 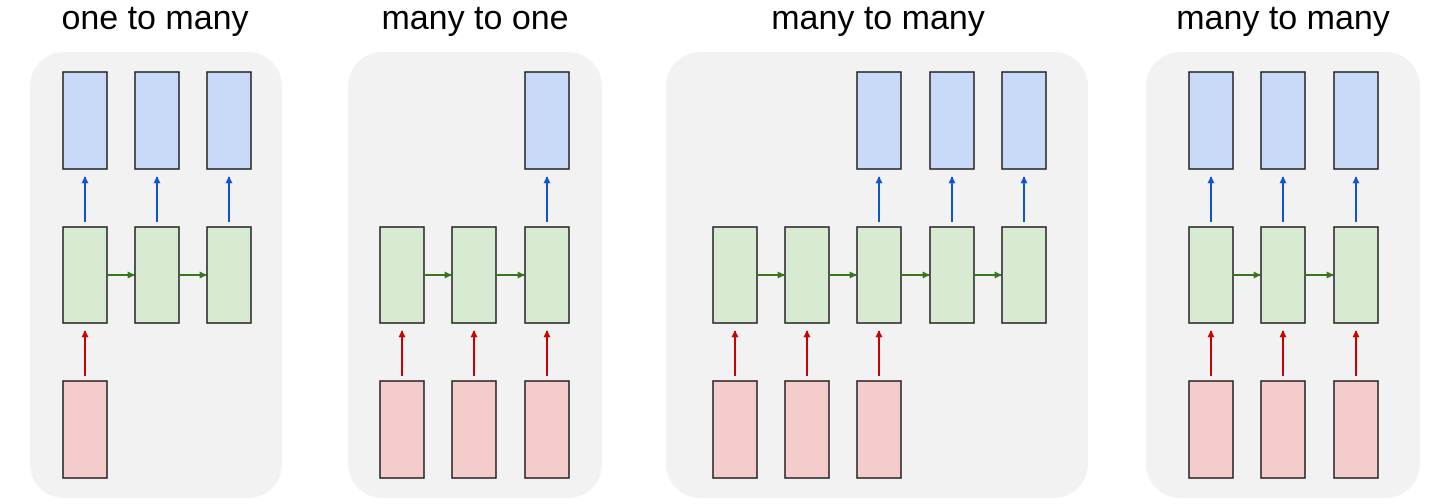 What do you see at coordinates (878, 18) in the screenshot?
I see `panel-title-many-to-many-delayed: many to many` at bounding box center [878, 18].